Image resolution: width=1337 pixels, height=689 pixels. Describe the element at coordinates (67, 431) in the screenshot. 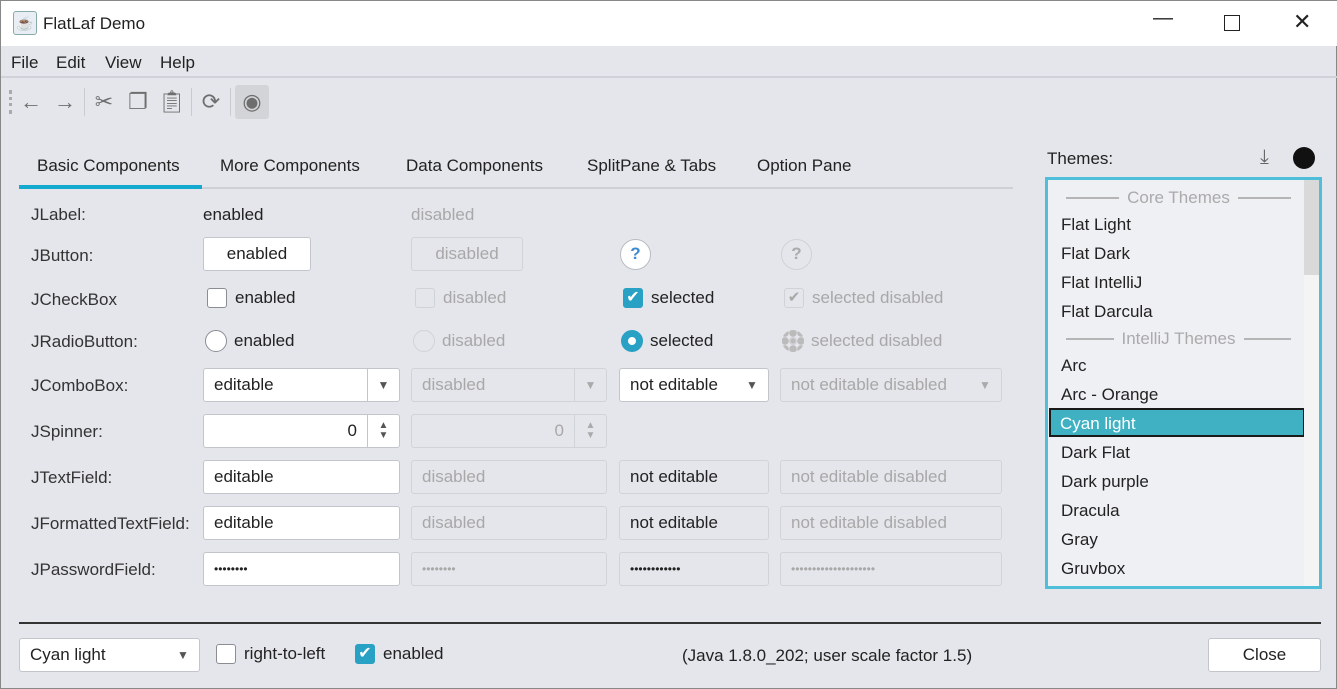

I see `jspinner-label: JSpinner:` at that location.